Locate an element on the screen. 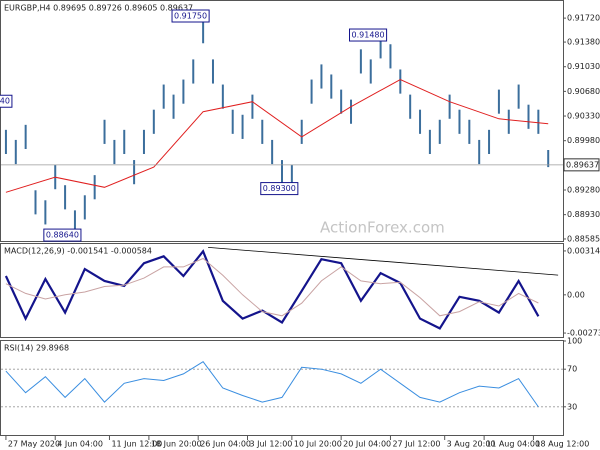  rsi-line is located at coordinates (272, 384).